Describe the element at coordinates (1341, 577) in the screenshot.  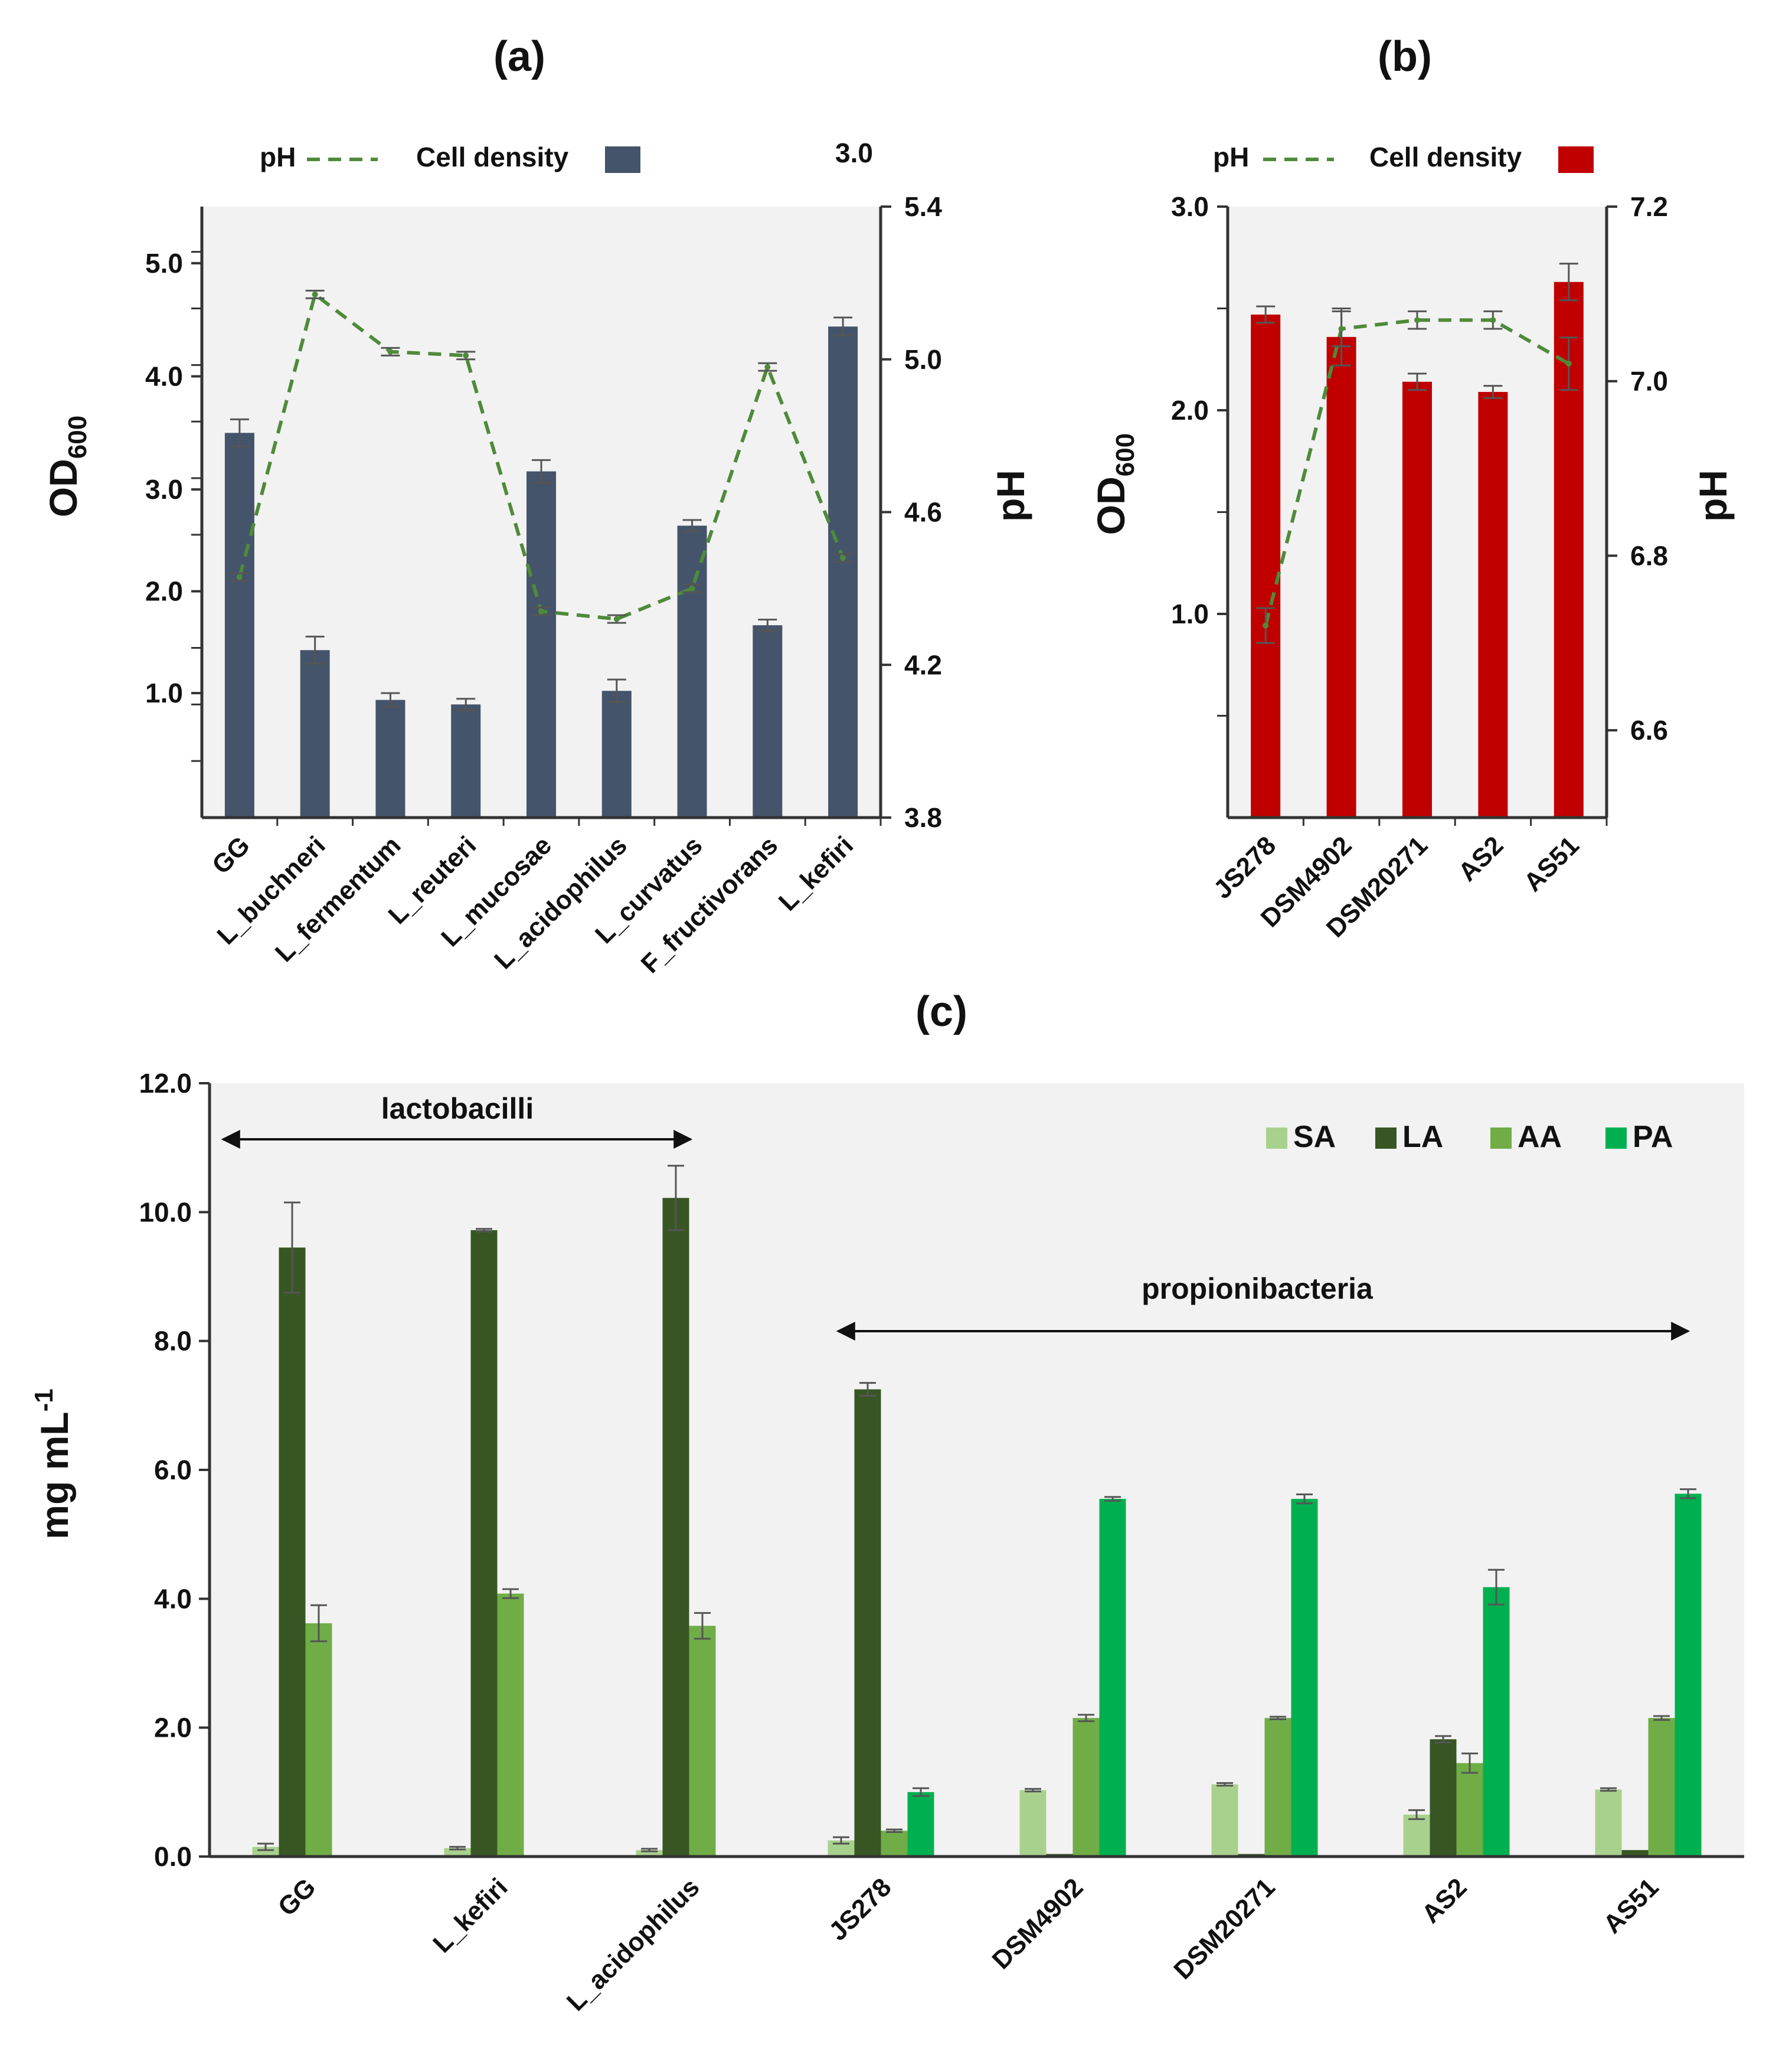
I see `panel-b-bar-dsm4902` at that location.